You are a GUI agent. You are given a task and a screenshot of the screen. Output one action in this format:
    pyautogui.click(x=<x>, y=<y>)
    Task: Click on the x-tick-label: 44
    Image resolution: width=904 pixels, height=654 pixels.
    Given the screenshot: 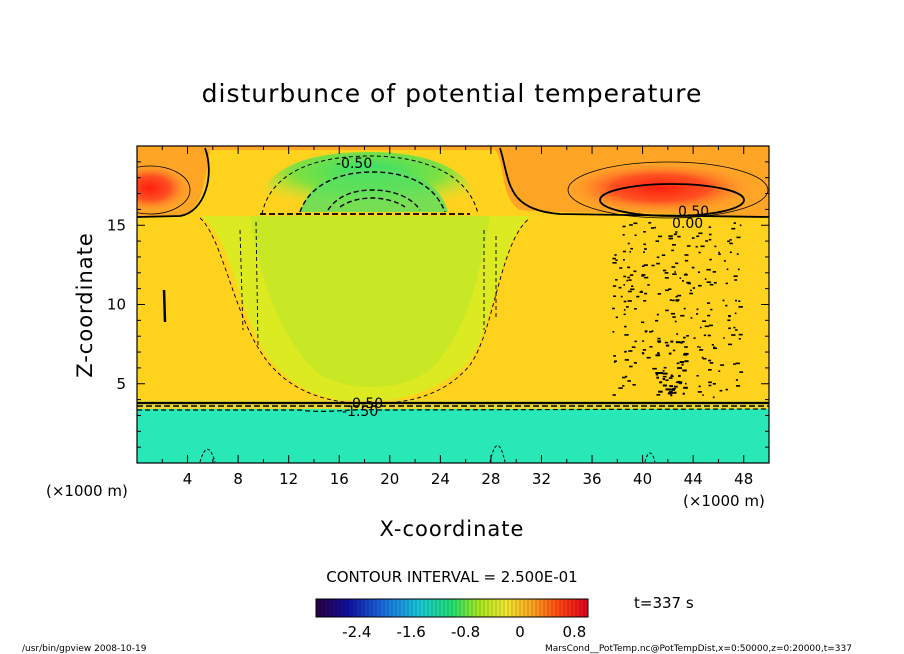 What is the action you would take?
    pyautogui.click(x=693, y=479)
    